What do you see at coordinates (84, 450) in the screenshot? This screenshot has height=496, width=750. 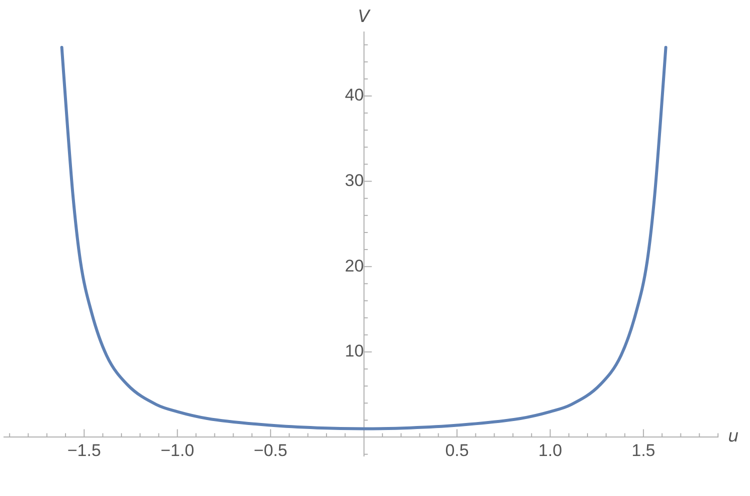 I see `x-tick-label: −1.5` at bounding box center [84, 450].